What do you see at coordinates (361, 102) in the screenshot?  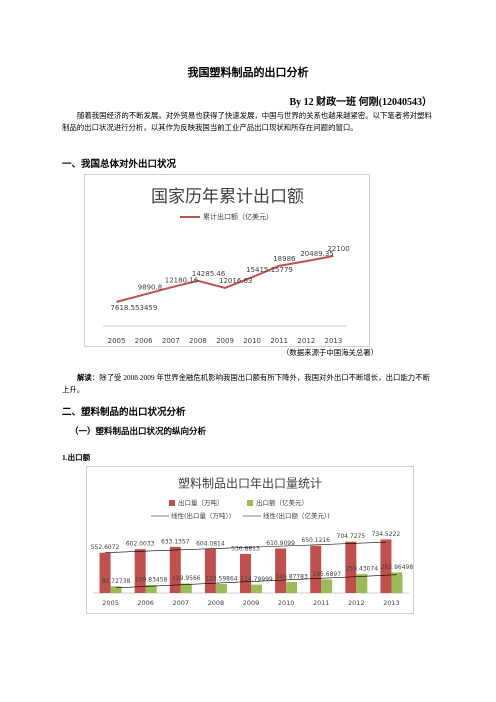 I see `author: By 12 财政一班 何刚(12040543）` at bounding box center [361, 102].